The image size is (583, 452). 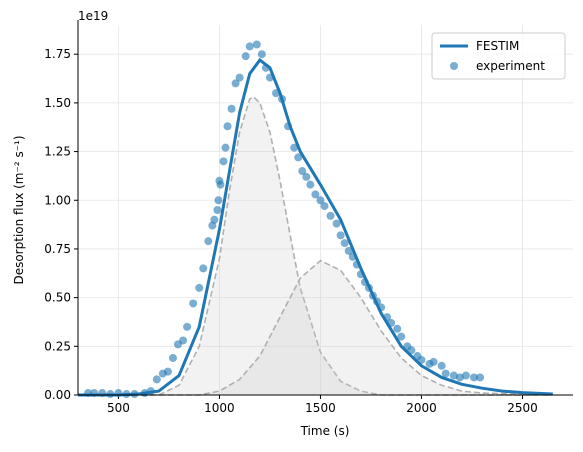 I want to click on y-tick-label: 0.50, so click(x=57, y=298).